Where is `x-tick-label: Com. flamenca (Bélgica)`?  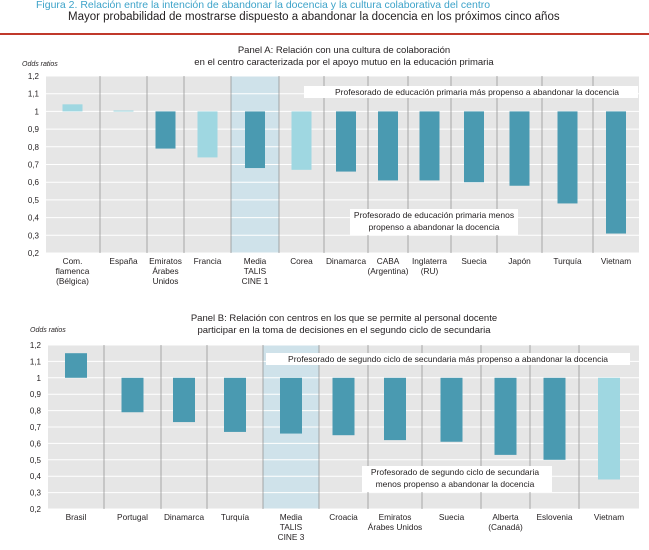
x-tick-label: Com. flamenca (Bélgica) is located at coordinates (73, 271).